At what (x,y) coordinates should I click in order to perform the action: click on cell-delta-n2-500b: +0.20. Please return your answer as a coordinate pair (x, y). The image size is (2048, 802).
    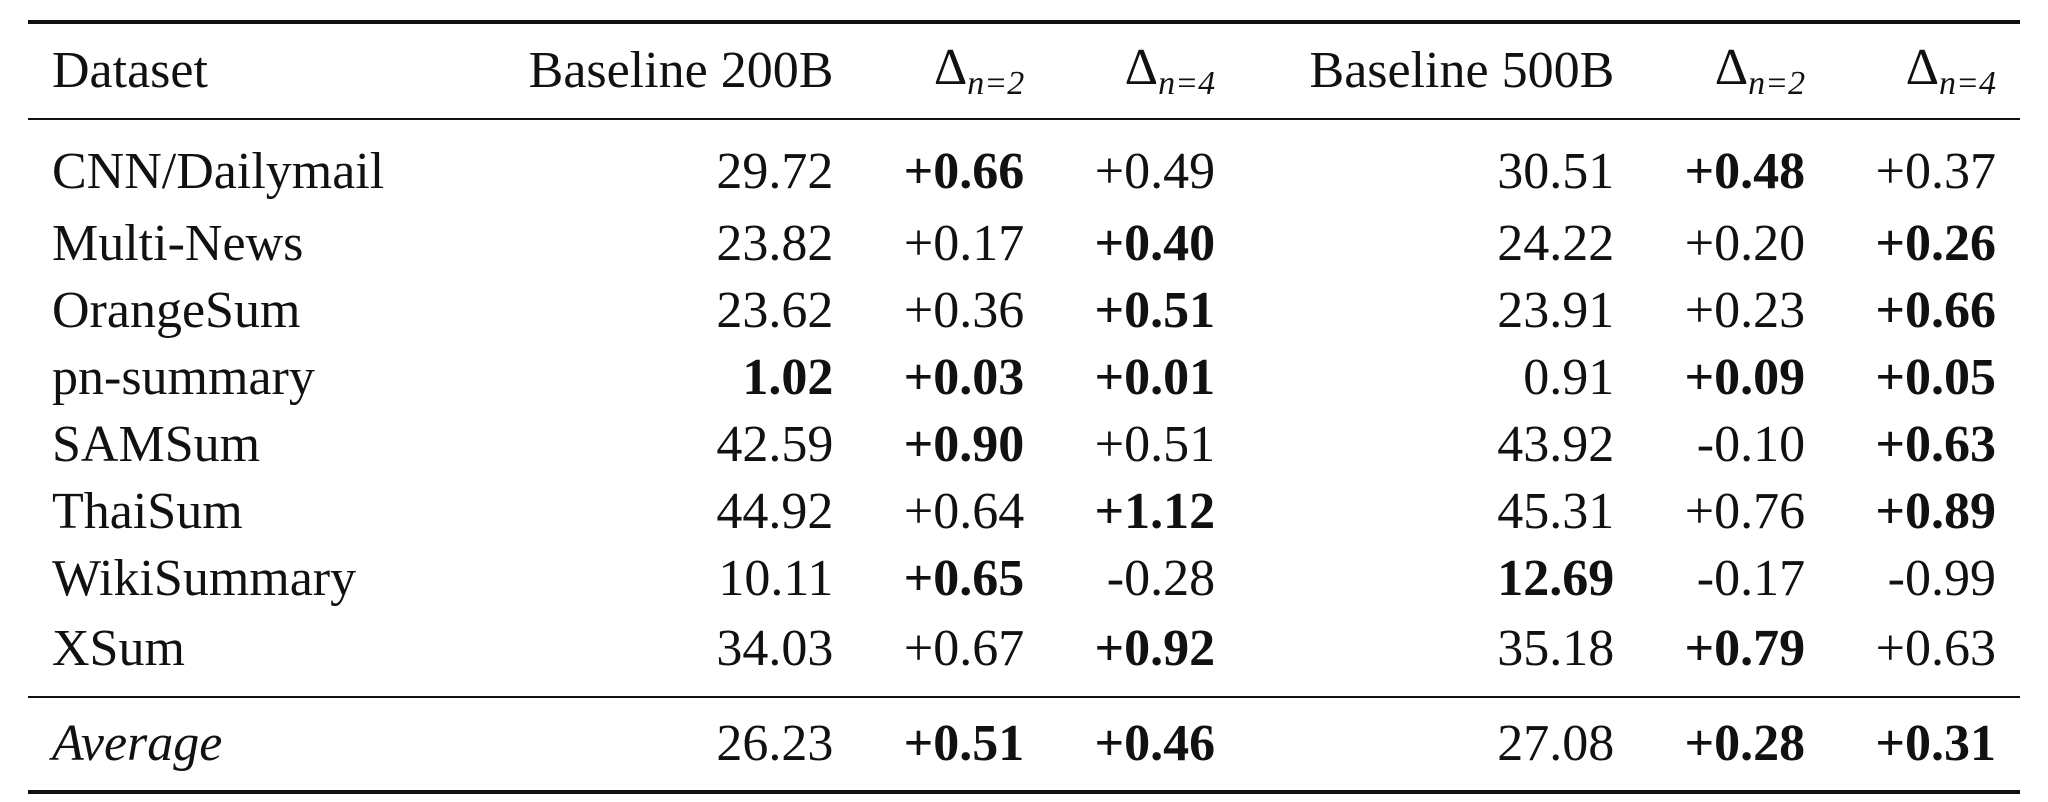
    Looking at the image, I should click on (1745, 243).